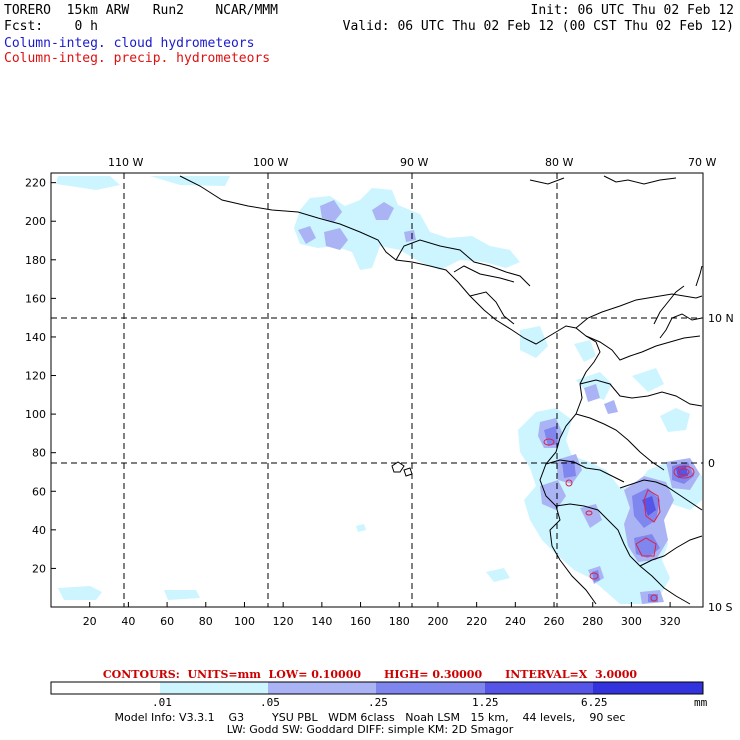 This screenshot has height=740, width=740. What do you see at coordinates (128, 621) in the screenshot?
I see `x-tick-label: 40` at bounding box center [128, 621].